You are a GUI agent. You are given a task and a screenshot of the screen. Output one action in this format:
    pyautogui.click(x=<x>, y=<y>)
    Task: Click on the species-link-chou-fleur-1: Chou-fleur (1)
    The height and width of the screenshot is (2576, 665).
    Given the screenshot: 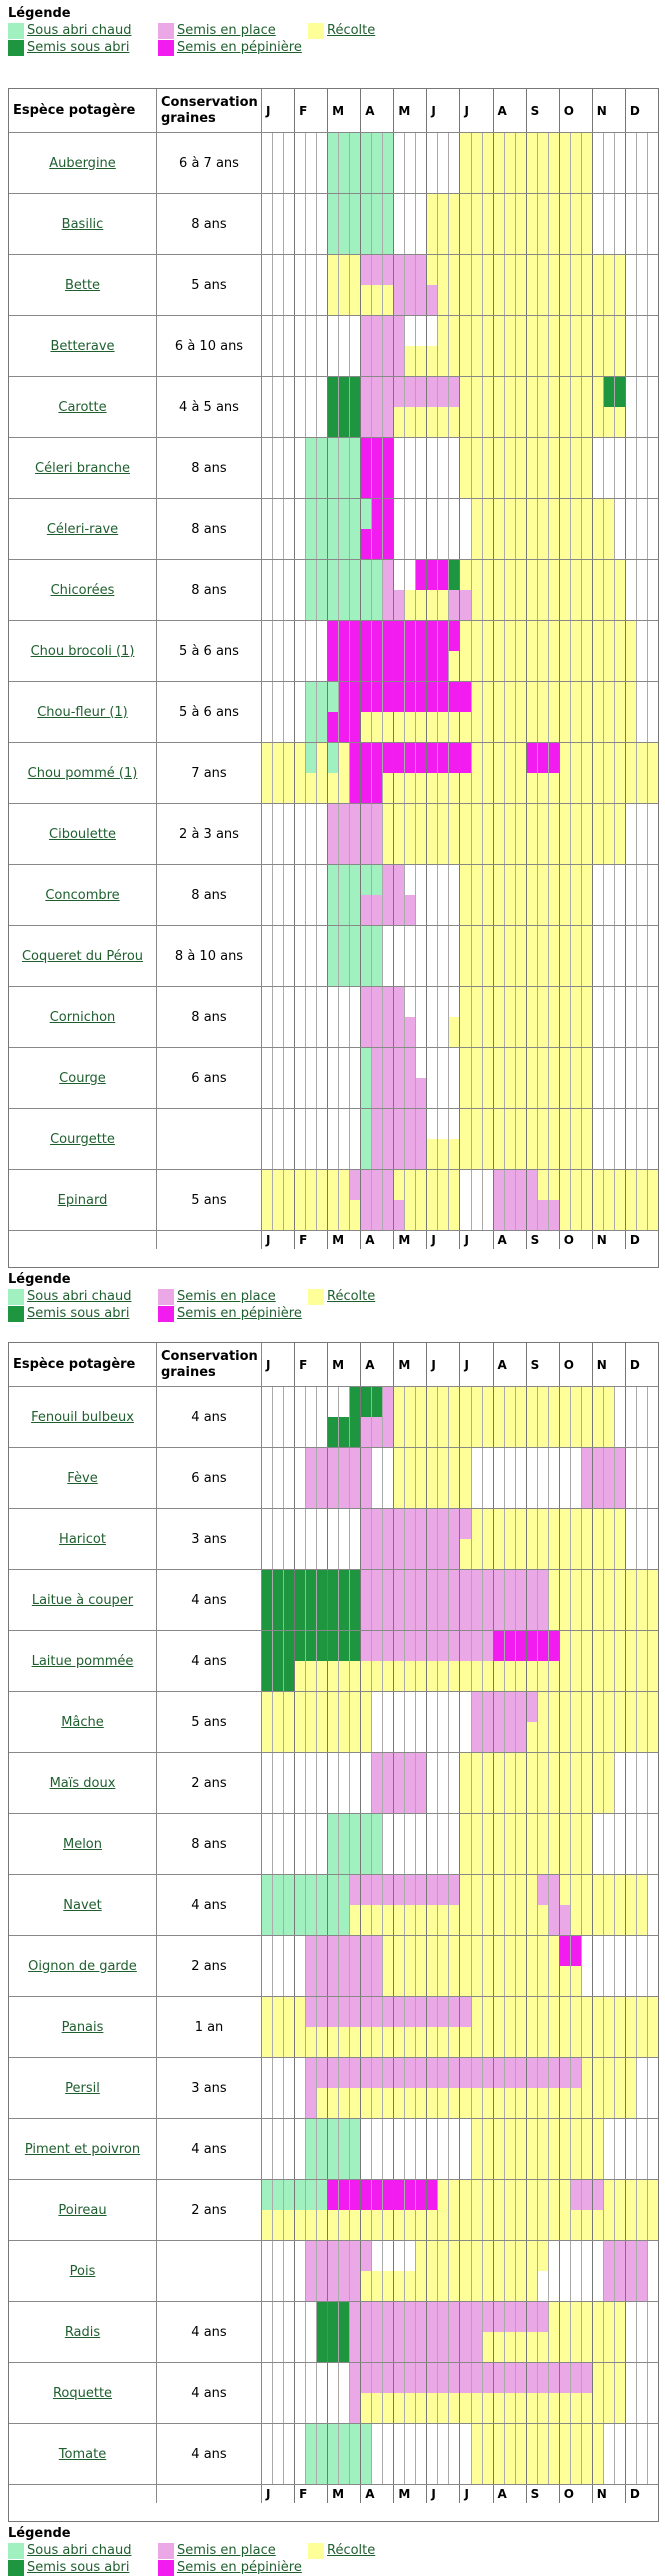 What is the action you would take?
    pyautogui.click(x=82, y=712)
    